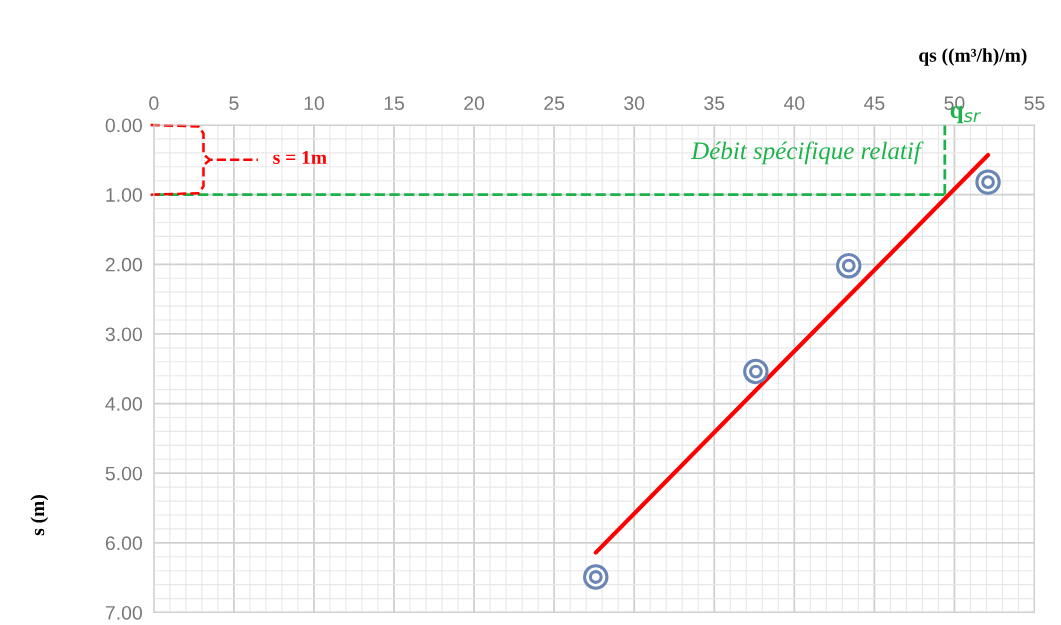 Image resolution: width=1061 pixels, height=625 pixels. Describe the element at coordinates (807, 153) in the screenshot. I see `ref-line-label: Débit spécifique relatif` at that location.